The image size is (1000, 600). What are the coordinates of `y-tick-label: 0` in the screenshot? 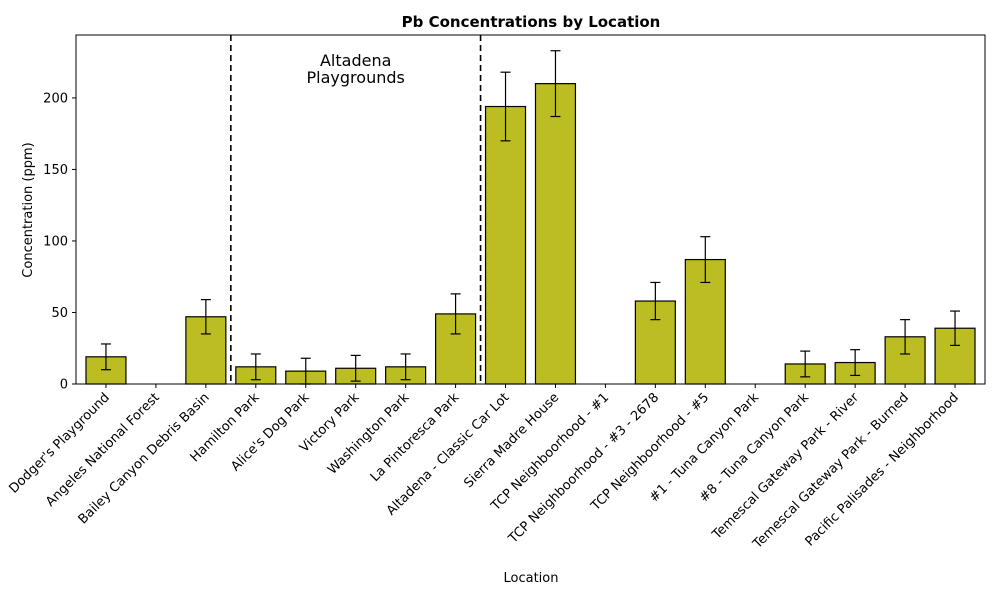 It's located at (64, 385).